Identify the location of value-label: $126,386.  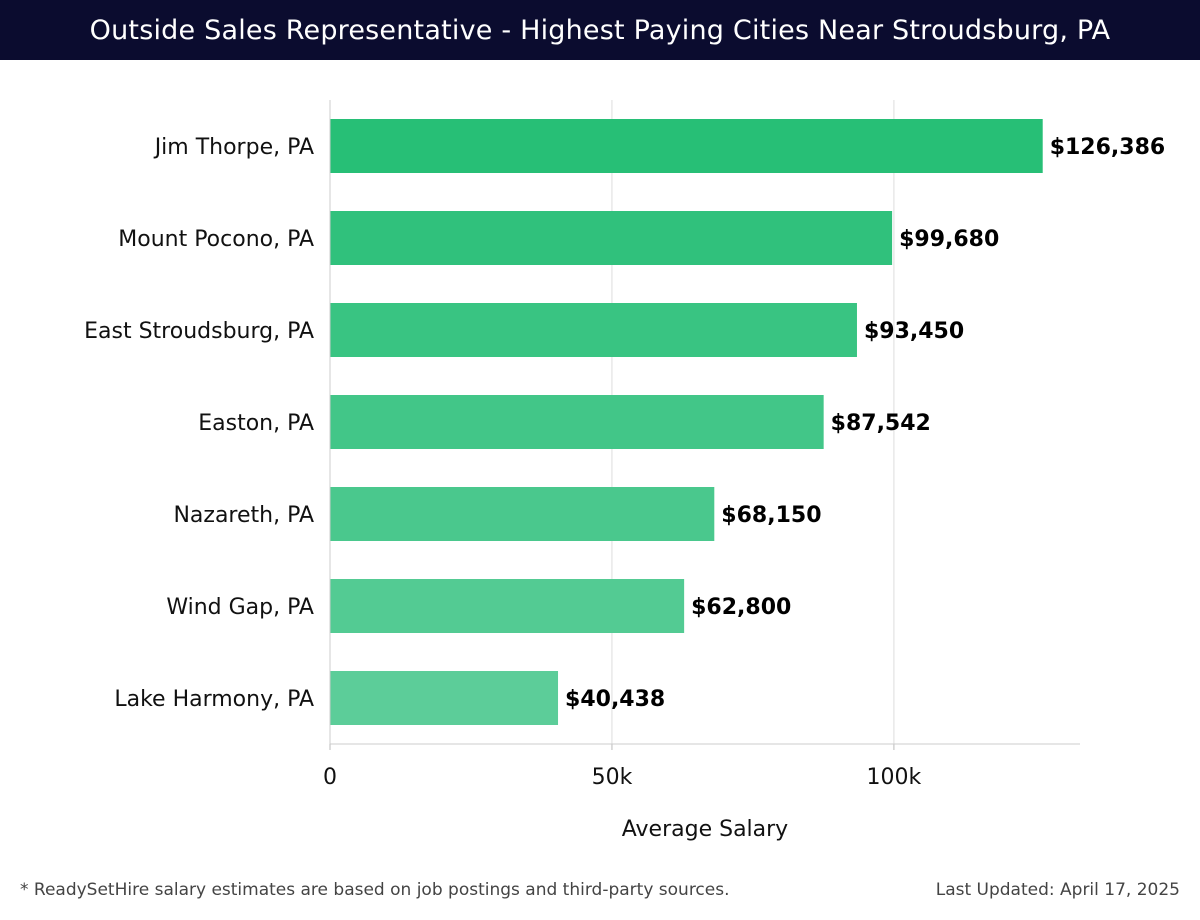
(1108, 147).